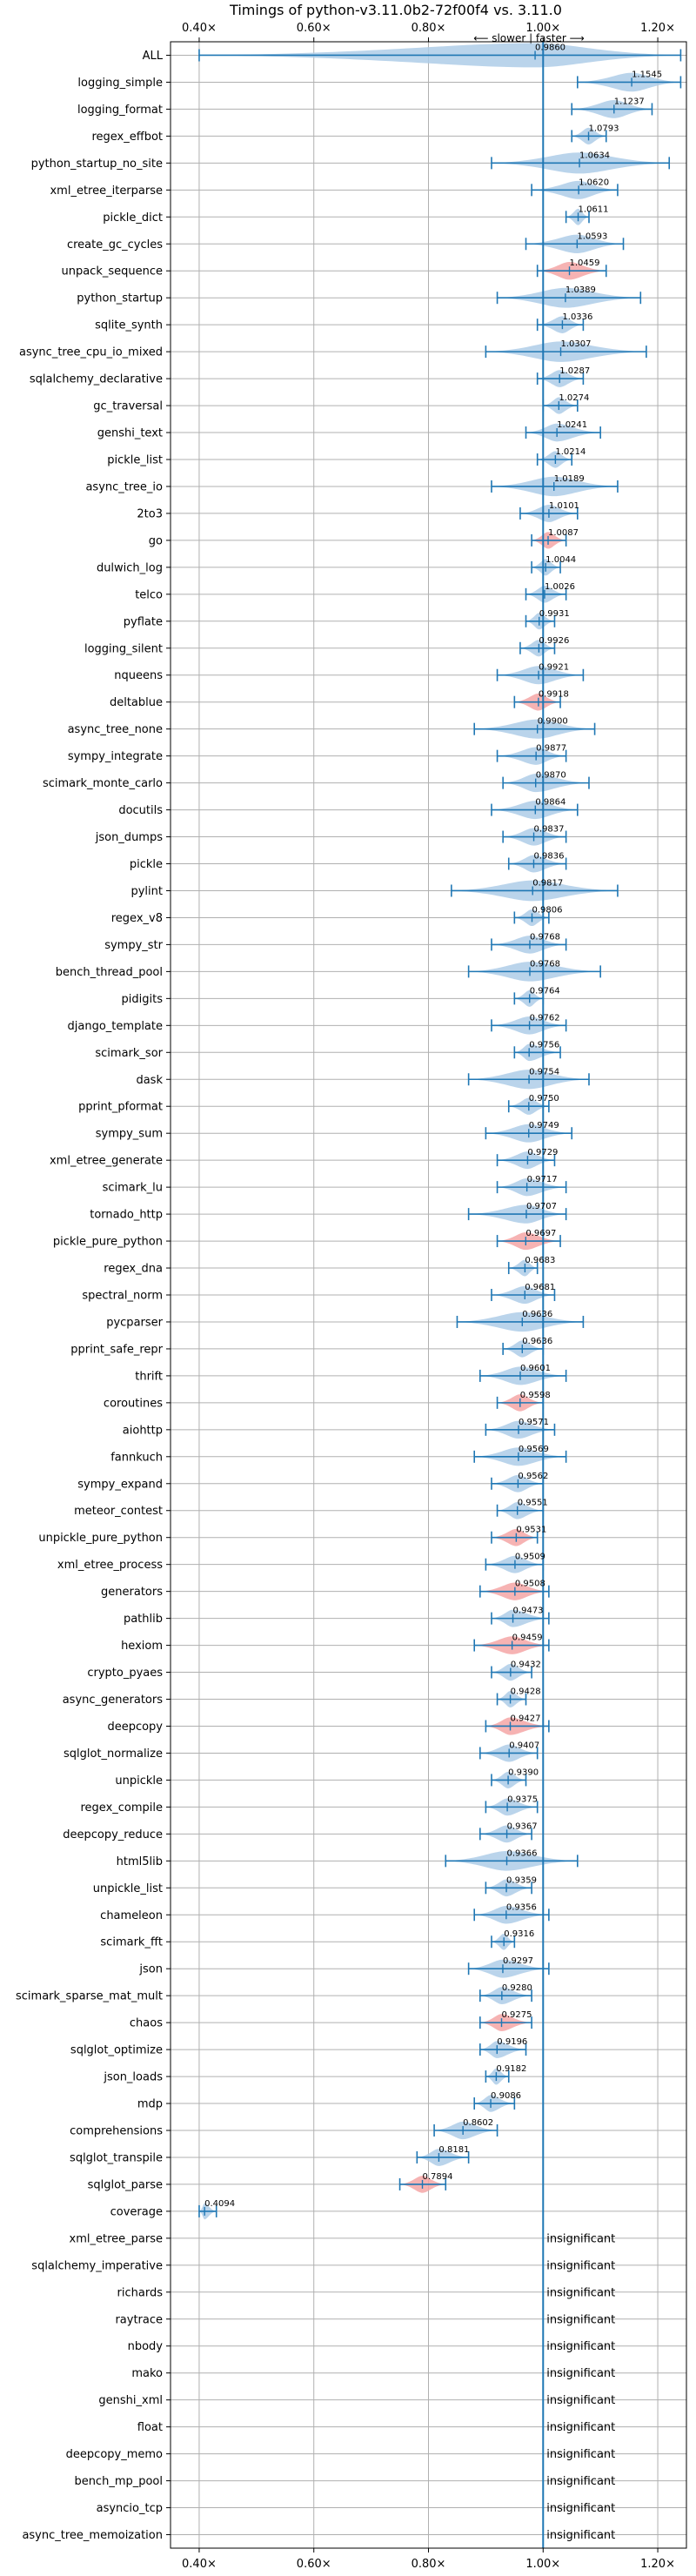 This screenshot has height=2576, width=696. What do you see at coordinates (146, 891) in the screenshot?
I see `benchmark-label: pylint` at bounding box center [146, 891].